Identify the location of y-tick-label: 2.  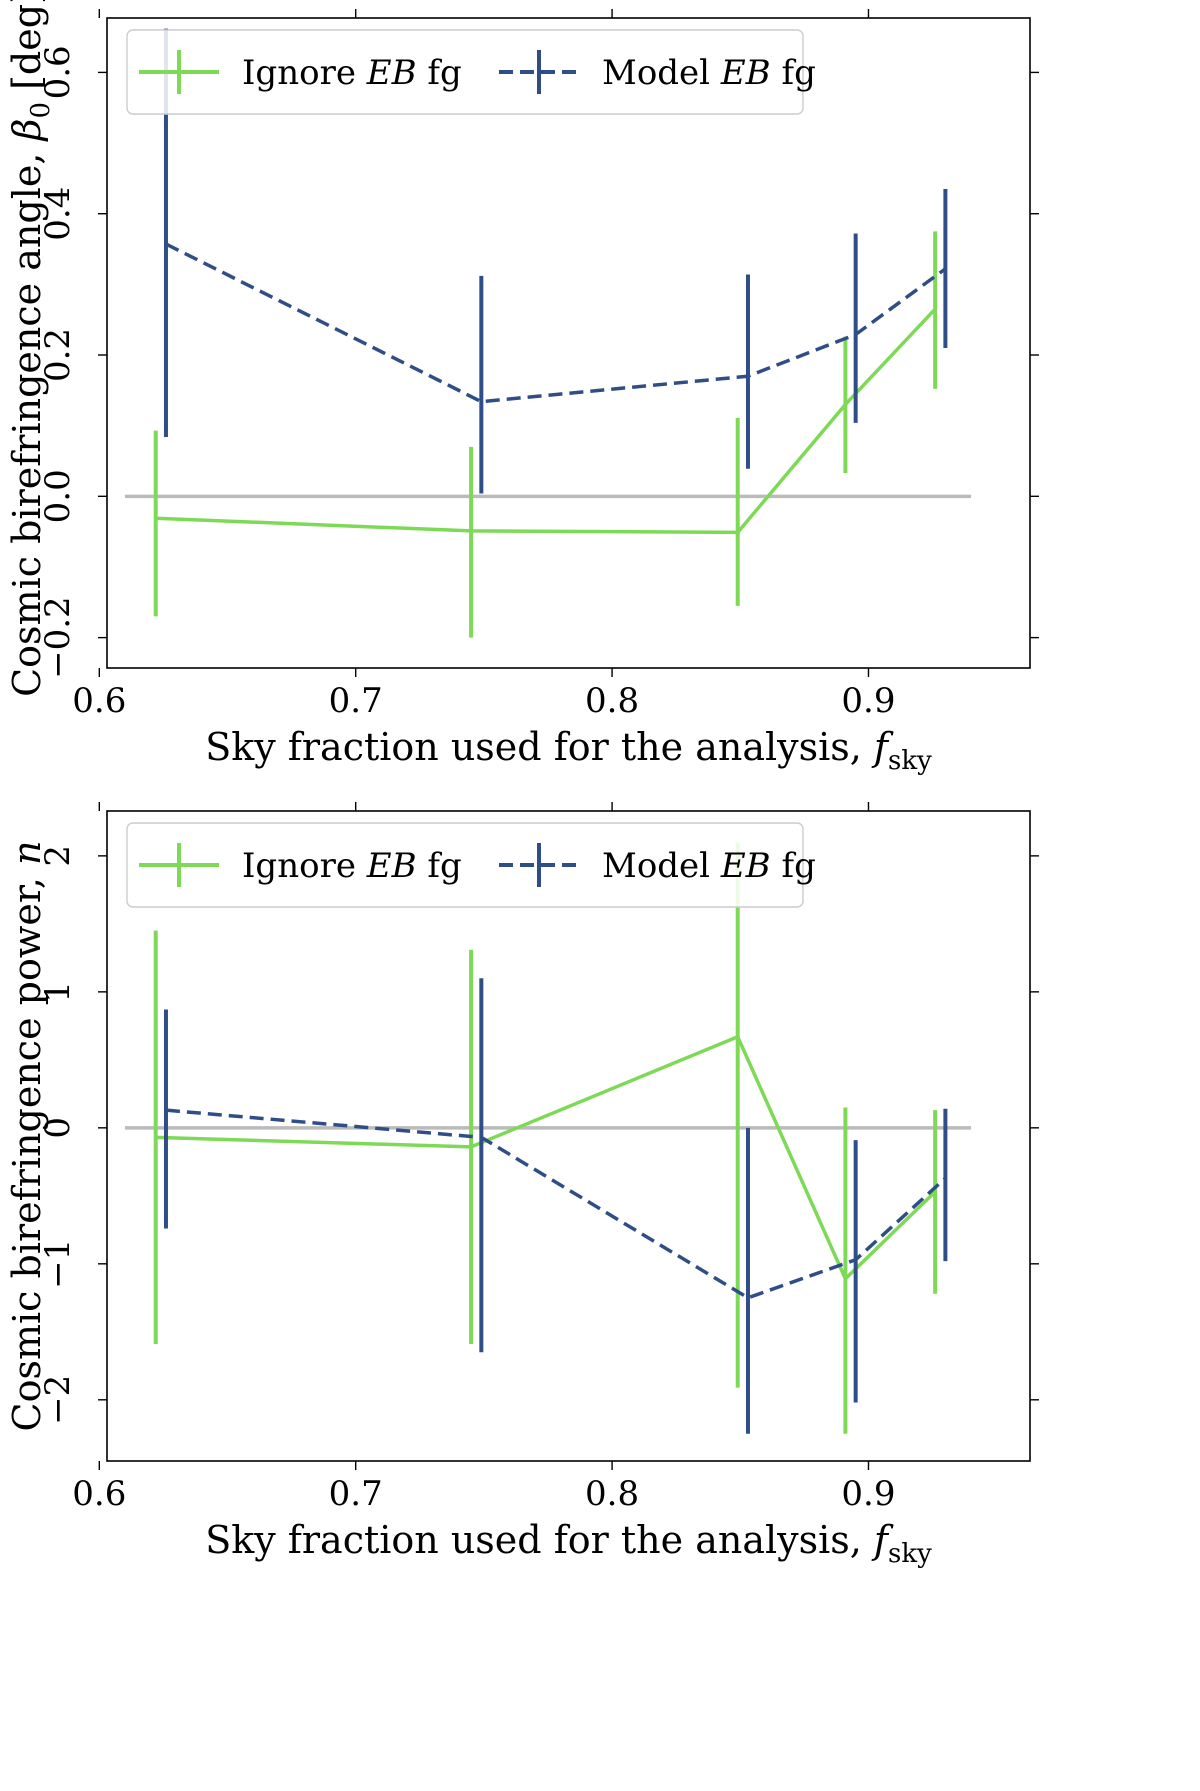
(58, 856).